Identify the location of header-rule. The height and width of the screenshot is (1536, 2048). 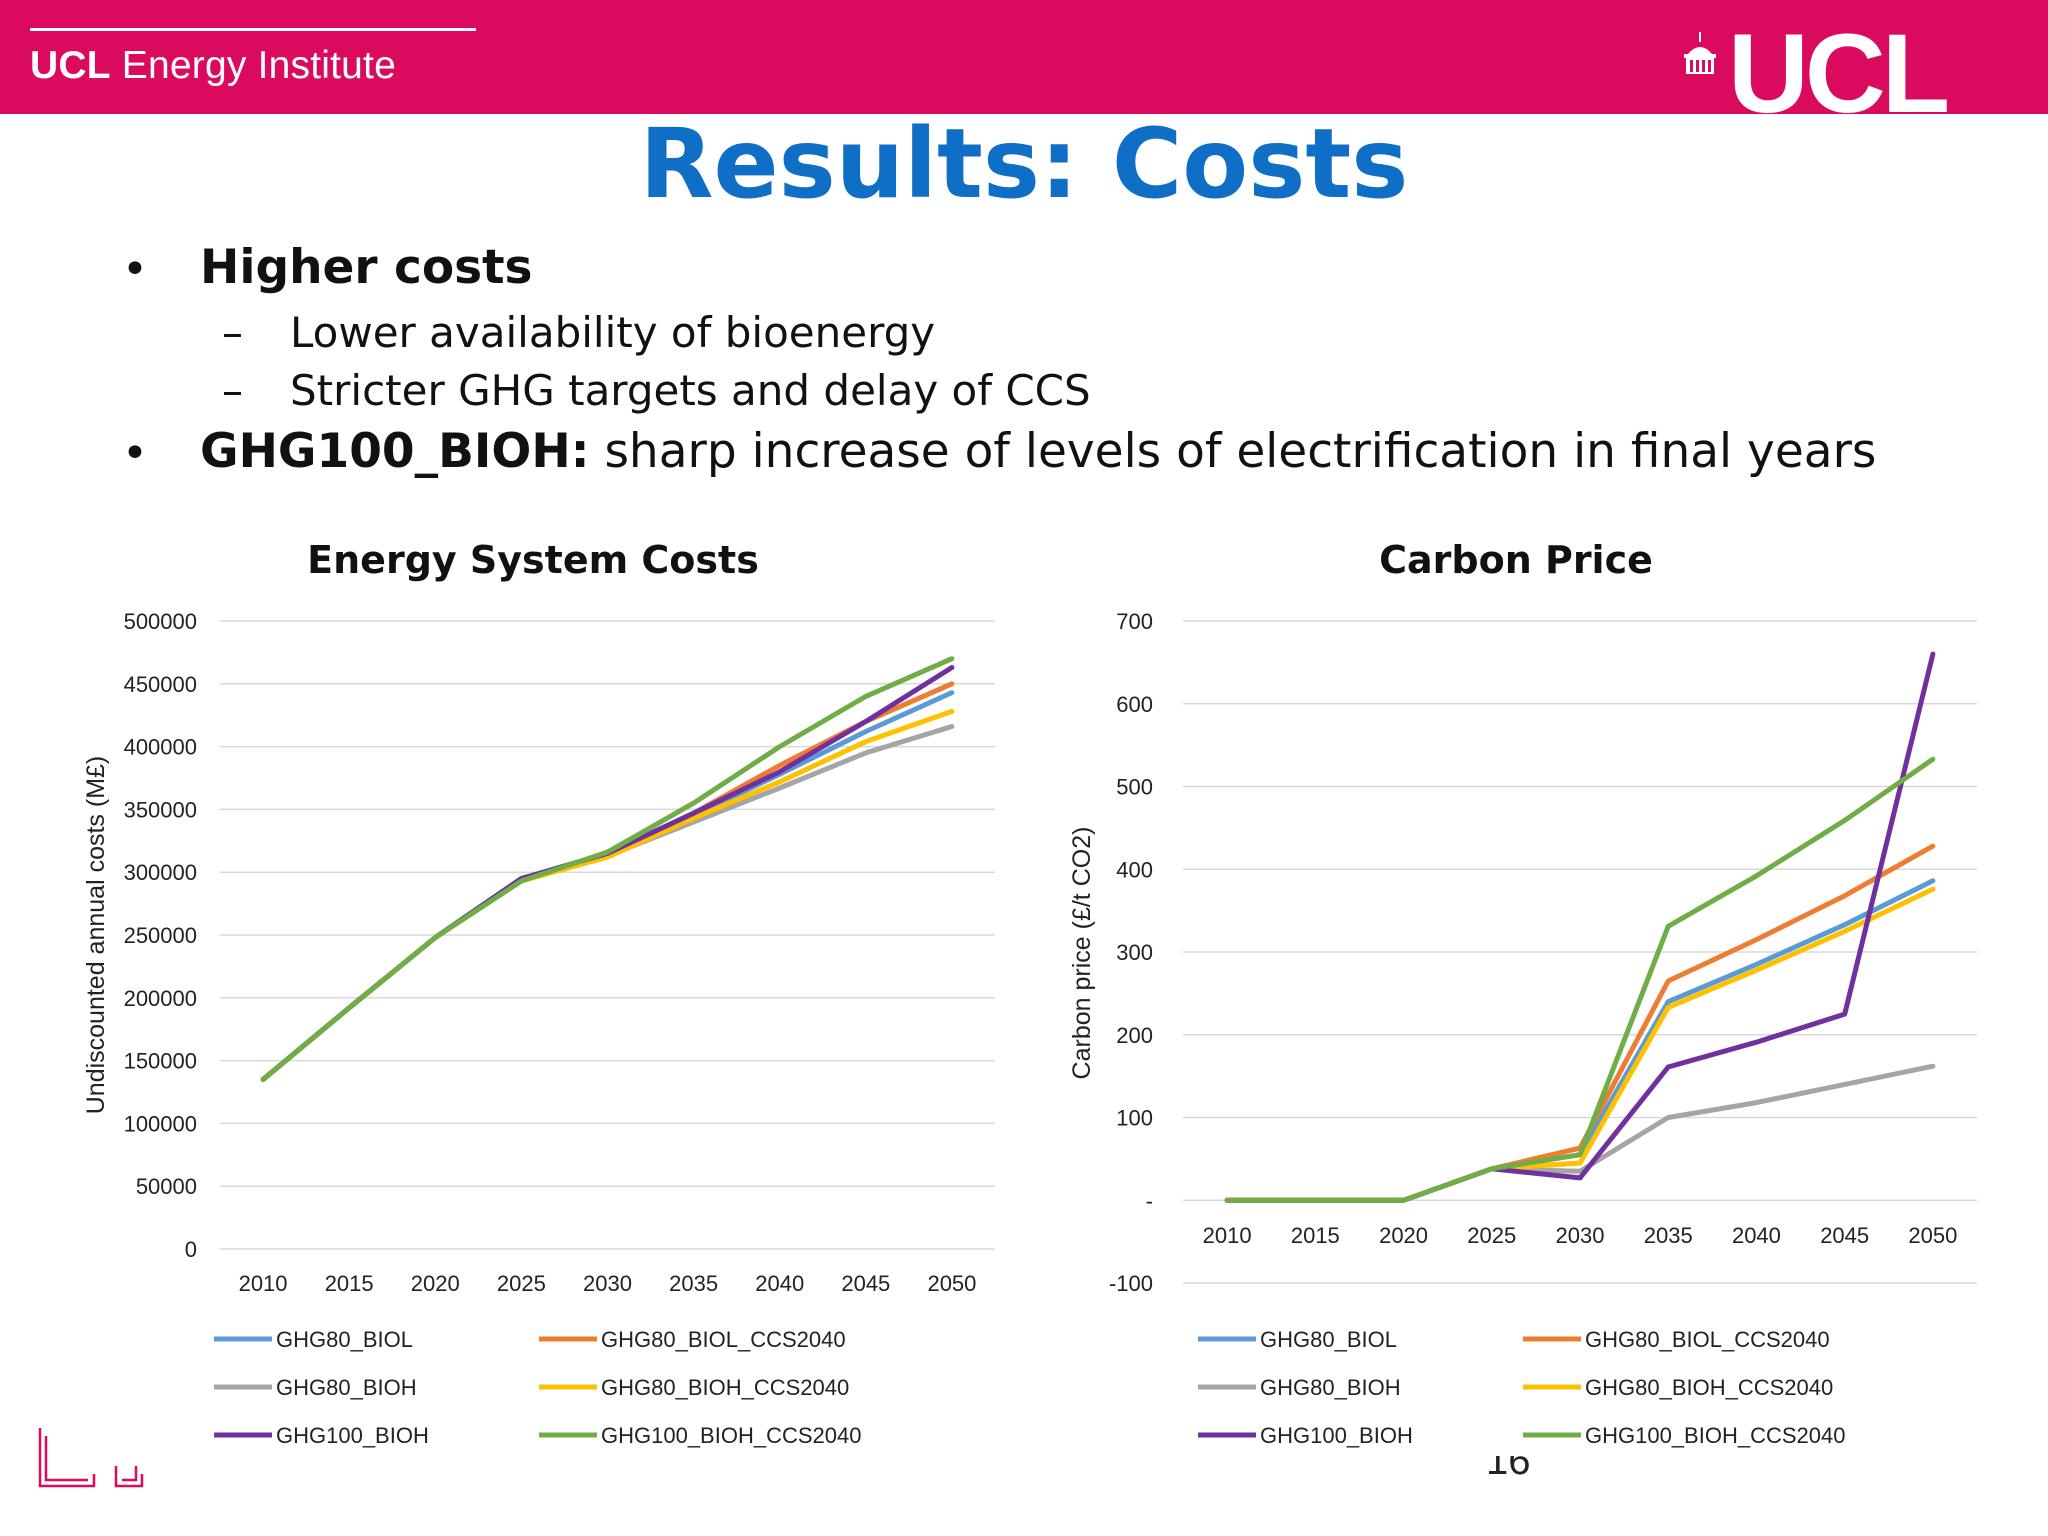
(253, 29).